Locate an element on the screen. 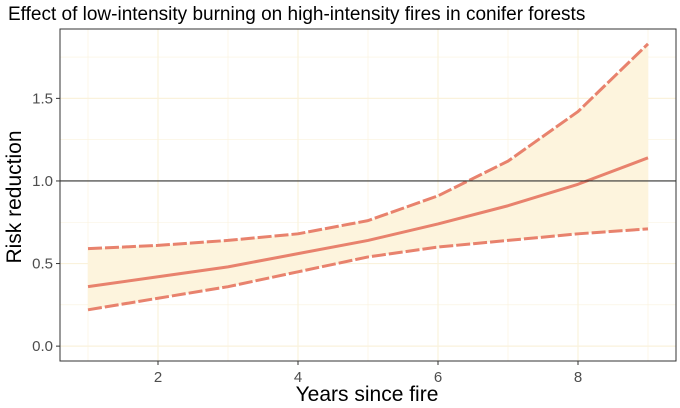  x-tick-label: 2 is located at coordinates (158, 377).